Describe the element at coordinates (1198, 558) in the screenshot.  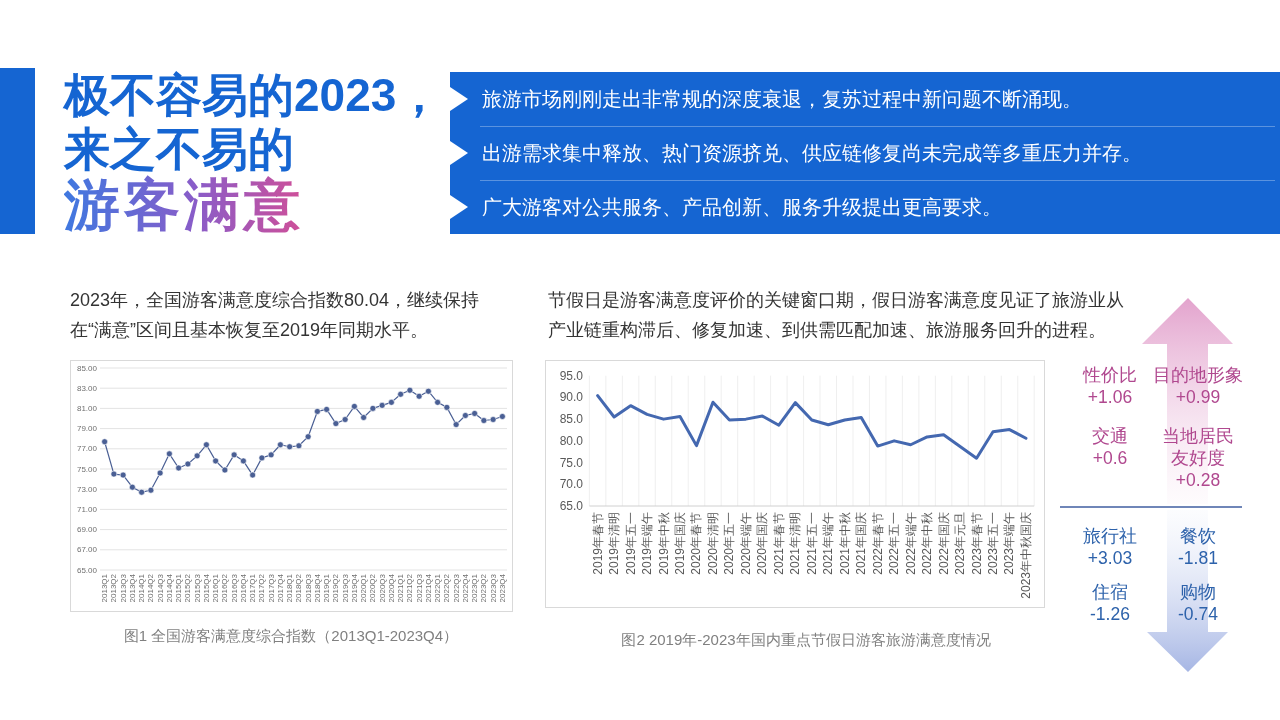
I see `value-label: -1.81` at that location.